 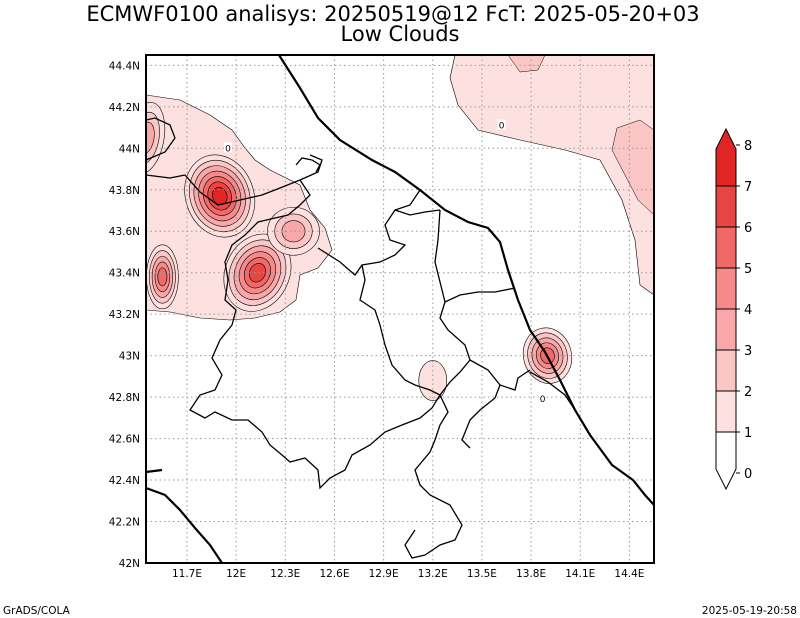 What do you see at coordinates (748, 269) in the screenshot?
I see `colorbar-label: 5` at bounding box center [748, 269].